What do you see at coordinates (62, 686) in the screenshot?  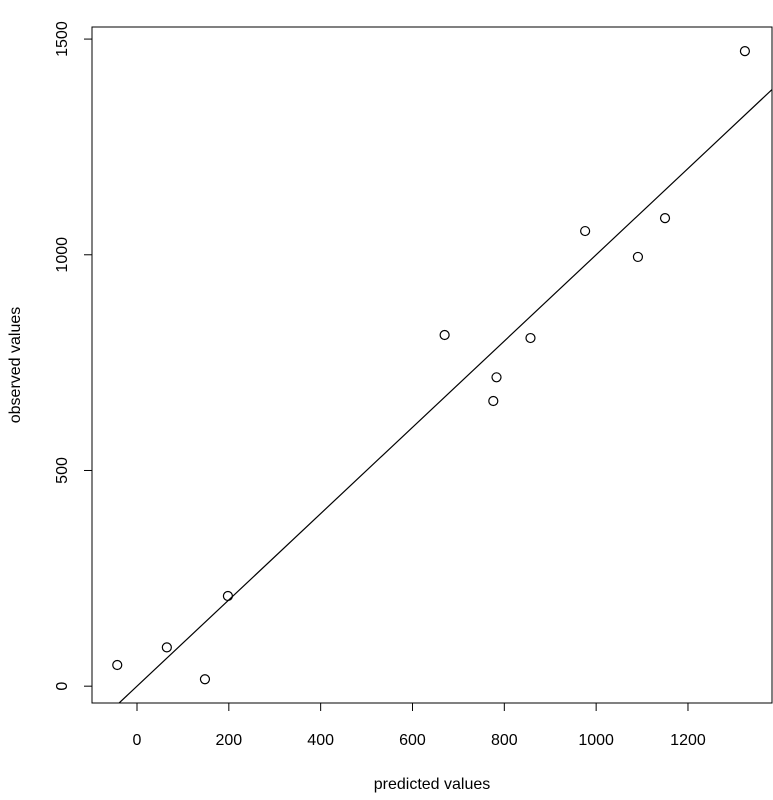 I see `y-tick-label: 0` at bounding box center [62, 686].